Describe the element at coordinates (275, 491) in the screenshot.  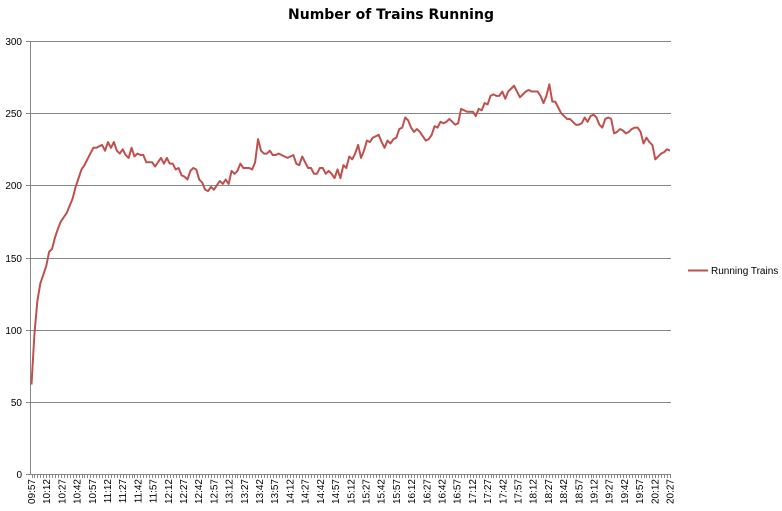
I see `x-tick-label: 13:57` at that location.